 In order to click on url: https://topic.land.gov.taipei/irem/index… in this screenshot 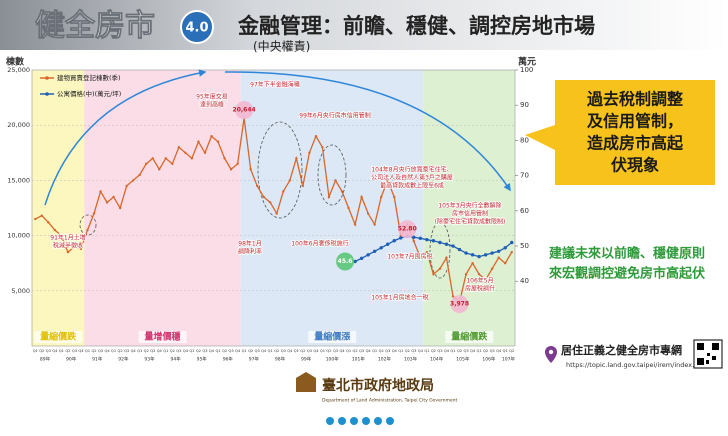, I will do `click(637, 365)`.